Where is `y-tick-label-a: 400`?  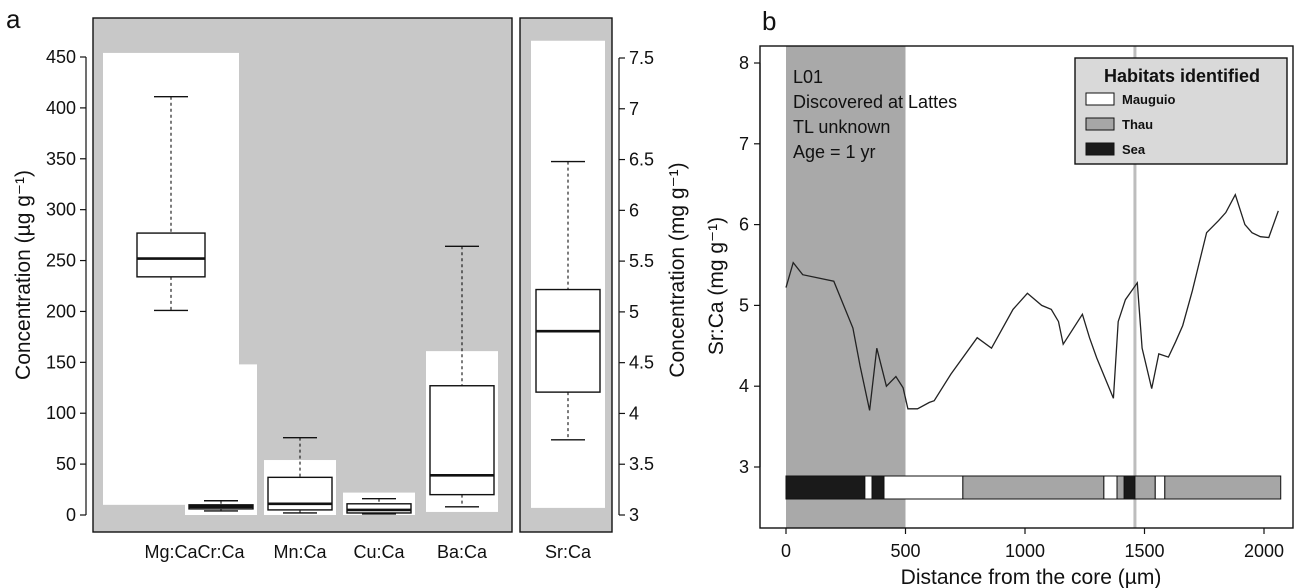 y-tick-label-a: 400 is located at coordinates (61, 108).